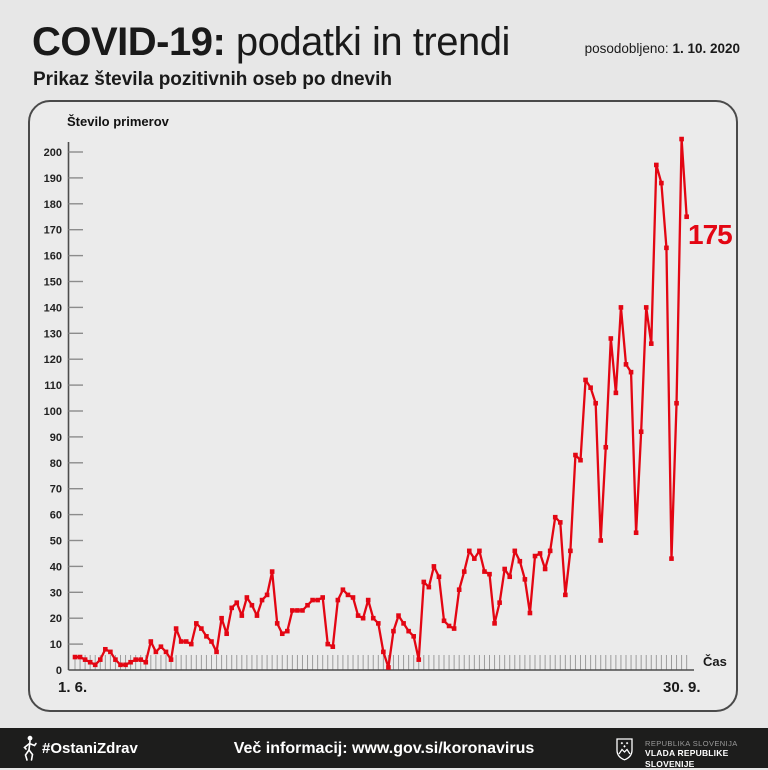  Describe the element at coordinates (715, 661) in the screenshot. I see `x-axis-title: Čas` at that location.